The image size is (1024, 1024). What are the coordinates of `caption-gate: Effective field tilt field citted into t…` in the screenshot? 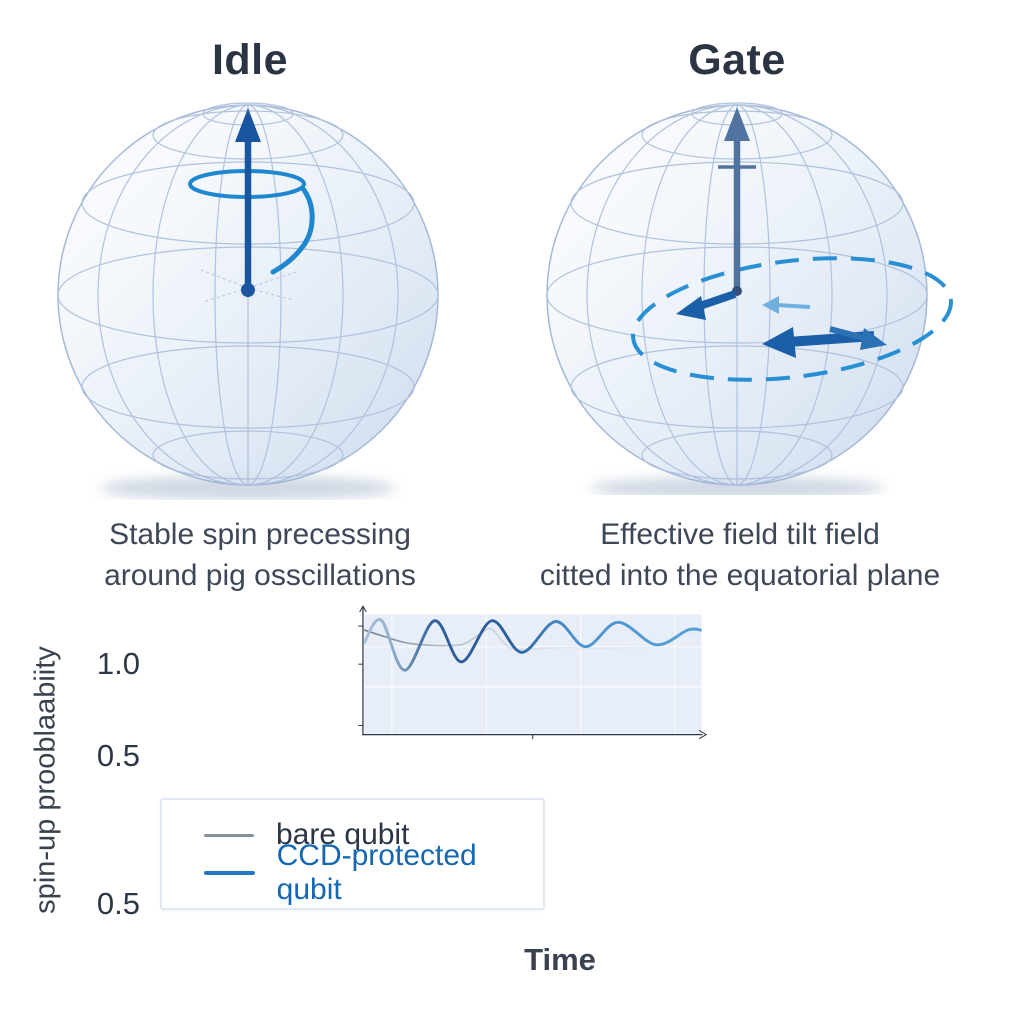 It's located at (740, 555).